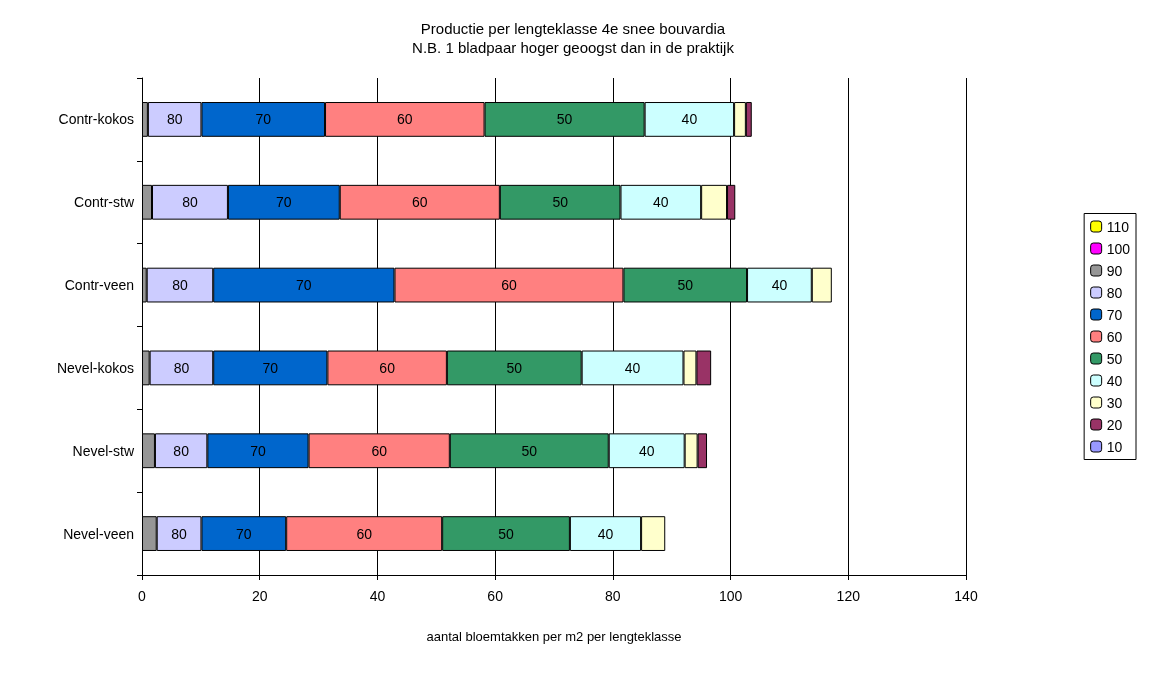 This screenshot has width=1152, height=673. I want to click on x-tick-label: 60, so click(495, 596).